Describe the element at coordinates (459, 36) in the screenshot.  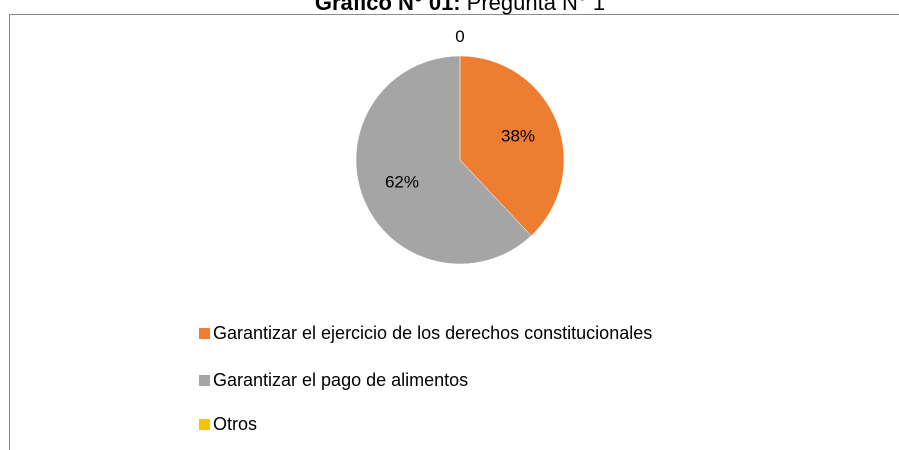
I see `data-label: 0` at that location.